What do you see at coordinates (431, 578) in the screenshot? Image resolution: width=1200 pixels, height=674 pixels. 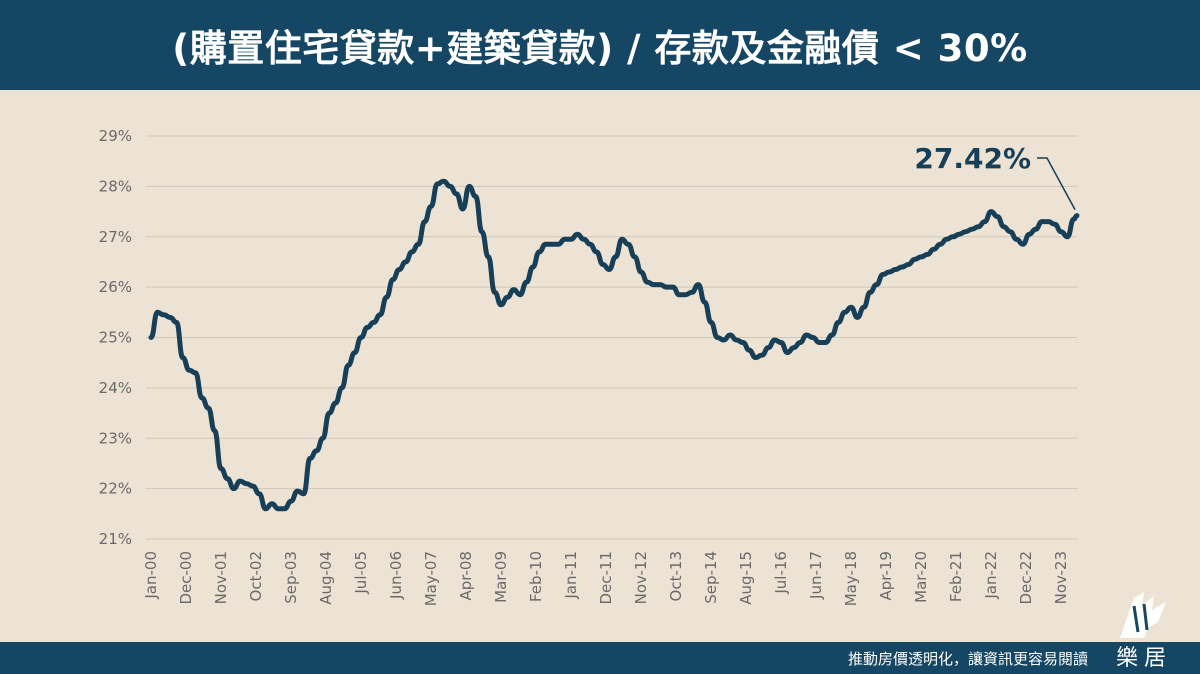 I see `x-tick-label: May-07` at bounding box center [431, 578].